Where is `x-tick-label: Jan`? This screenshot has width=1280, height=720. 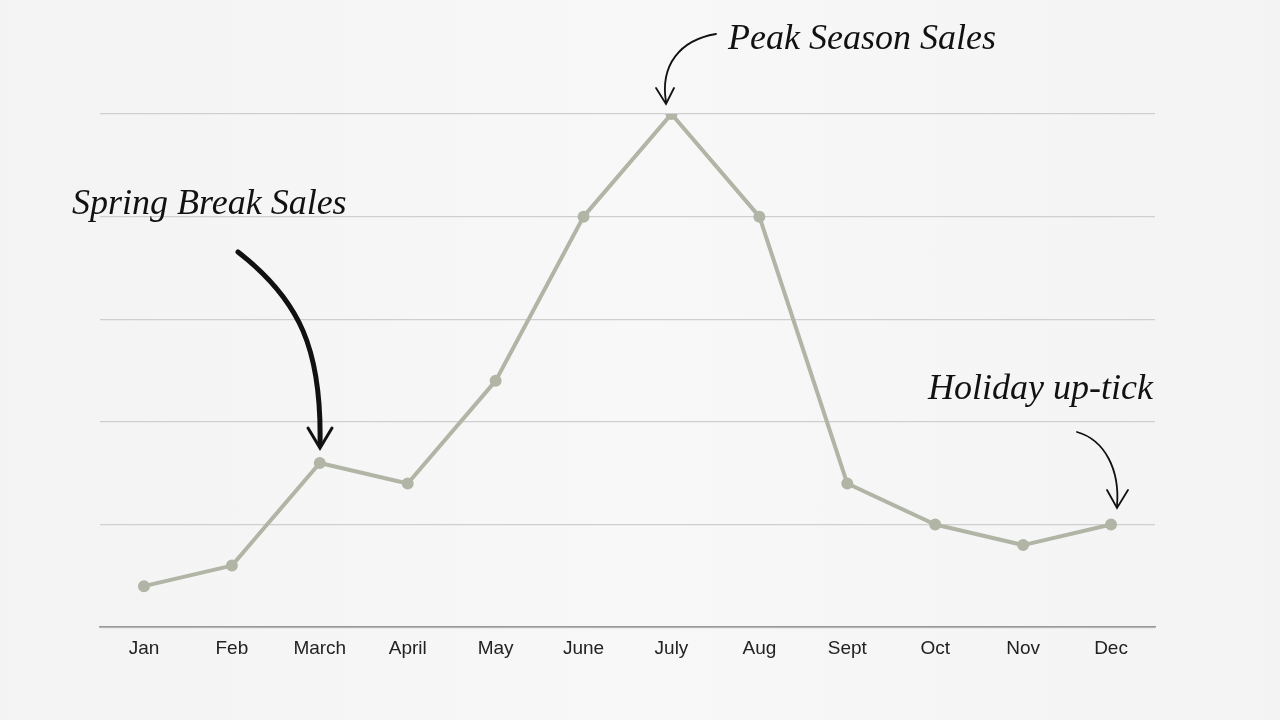 x-tick-label: Jan is located at coordinates (144, 647).